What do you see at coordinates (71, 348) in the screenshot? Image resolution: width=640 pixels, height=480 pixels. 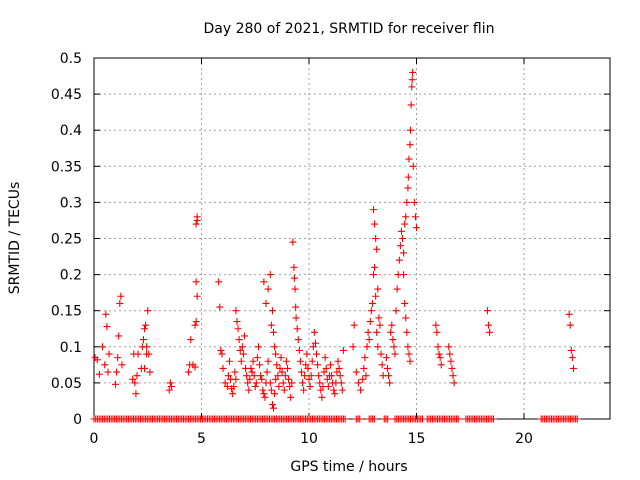 I see `y-tick-label: 0.1` at bounding box center [71, 348].